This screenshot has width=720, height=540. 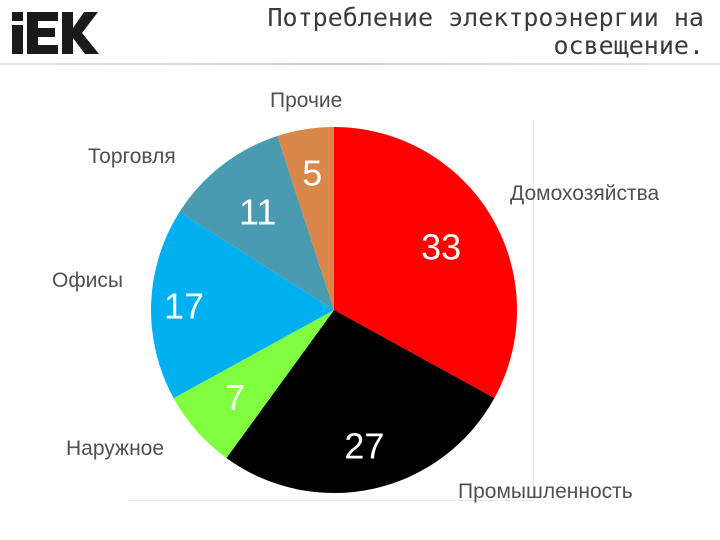 I want to click on pie-value-label-0: 33, so click(x=441, y=247).